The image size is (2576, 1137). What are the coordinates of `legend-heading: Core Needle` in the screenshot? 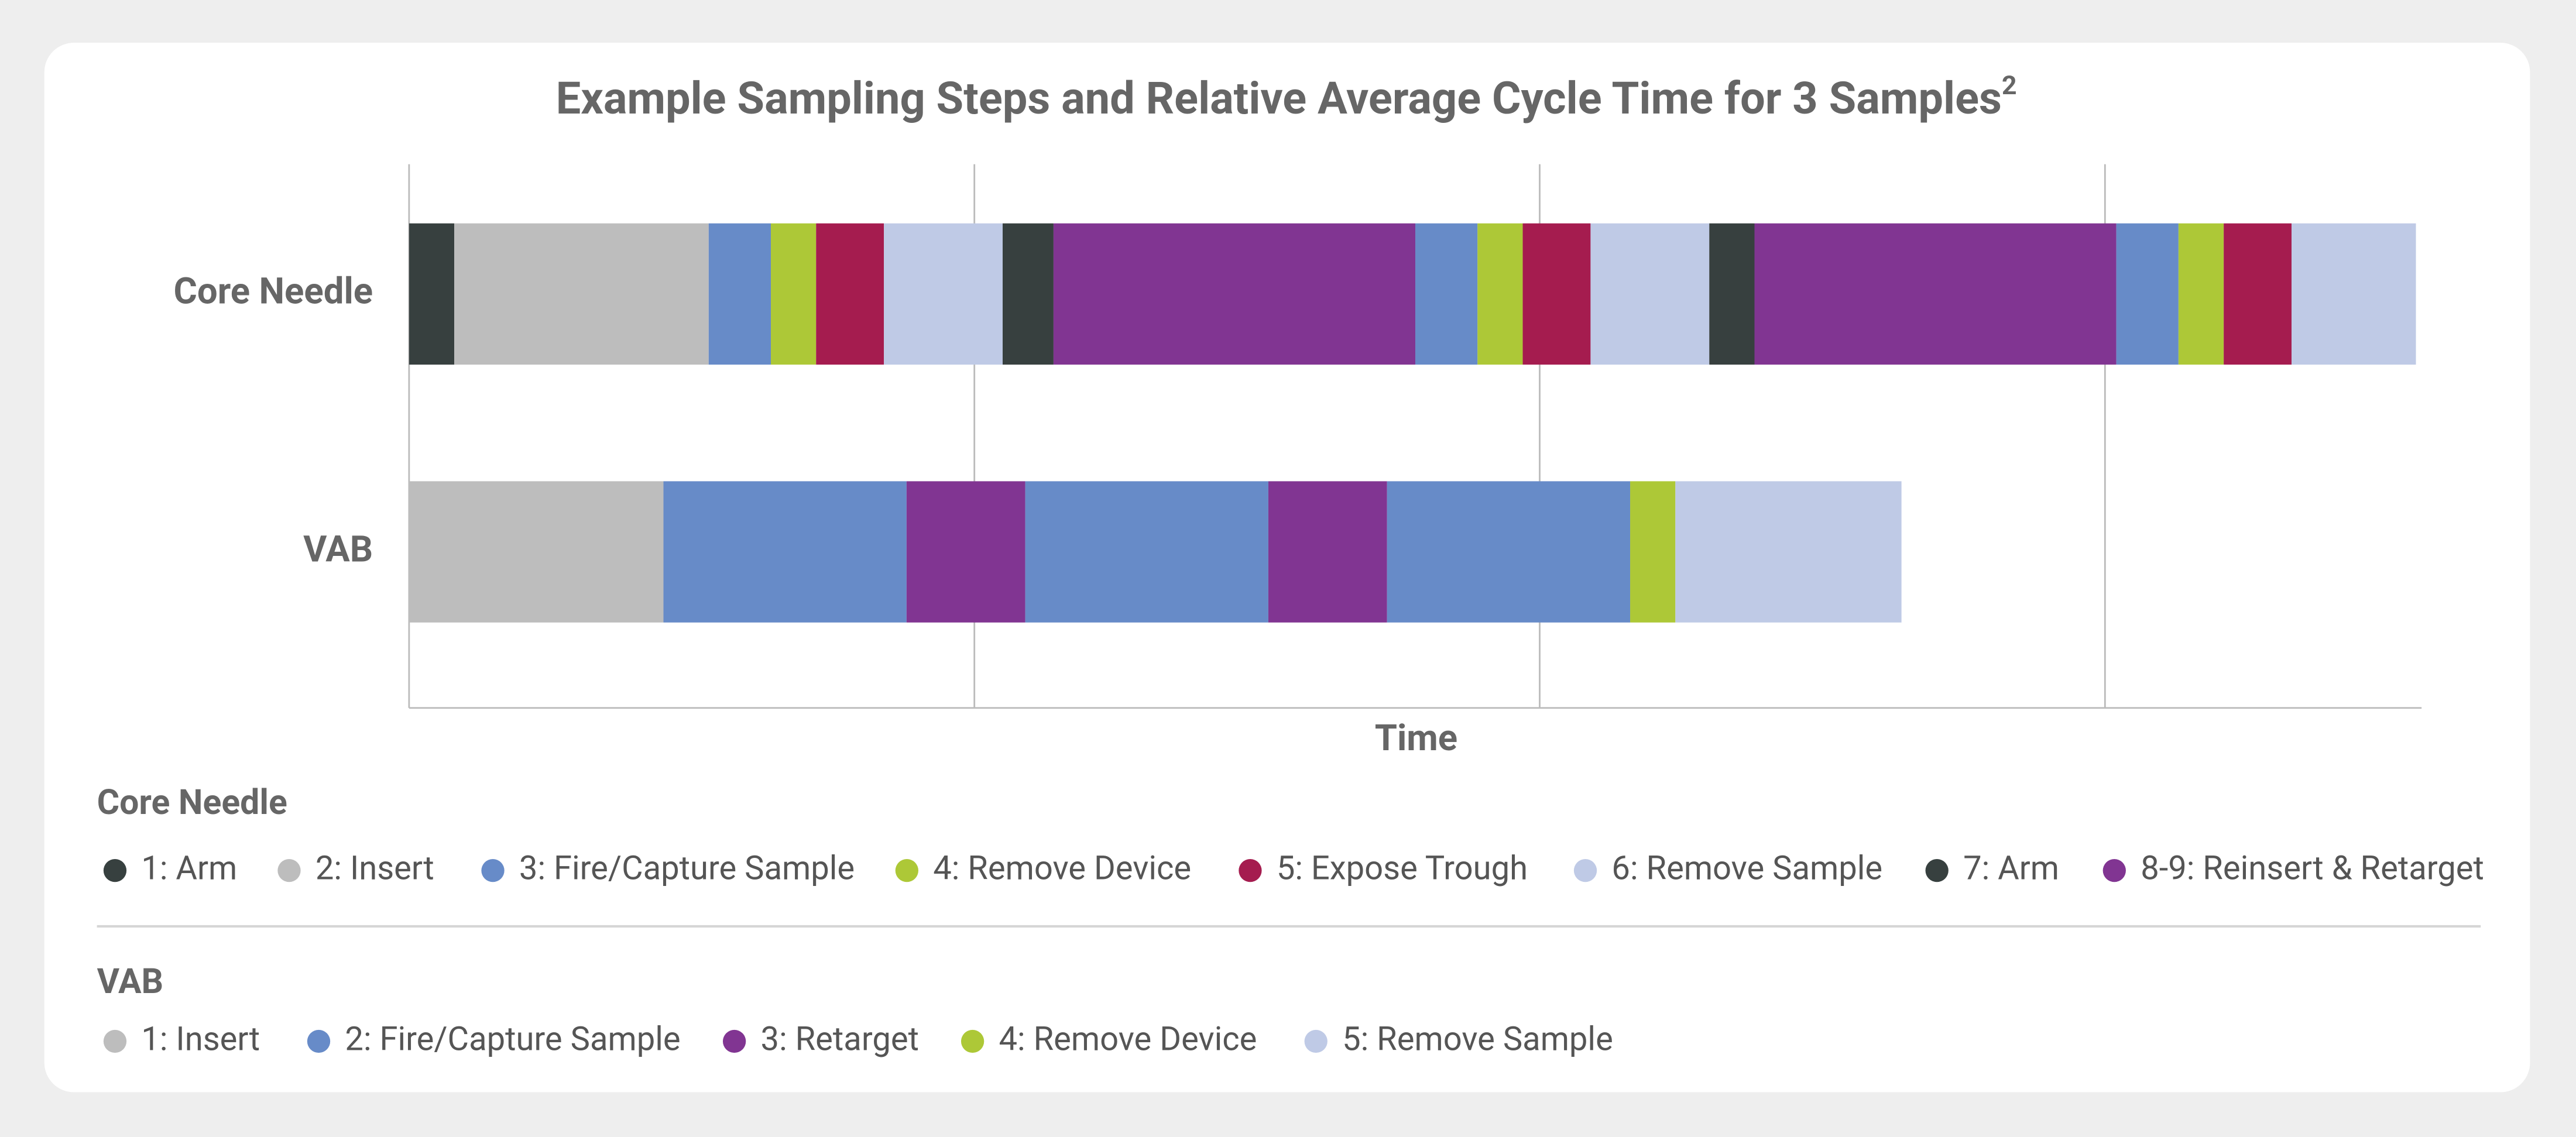 It's located at (192, 802).